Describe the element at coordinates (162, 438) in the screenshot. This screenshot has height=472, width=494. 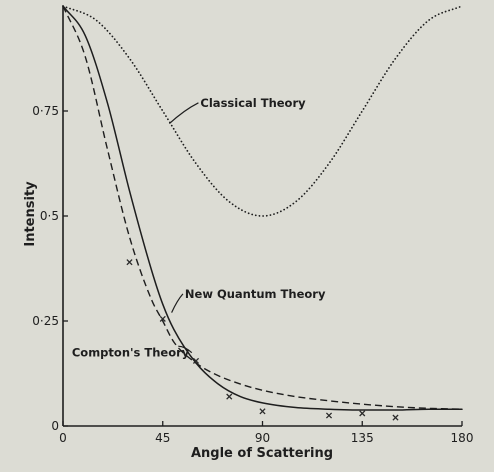
I see `x-tick-label: 45` at that location.